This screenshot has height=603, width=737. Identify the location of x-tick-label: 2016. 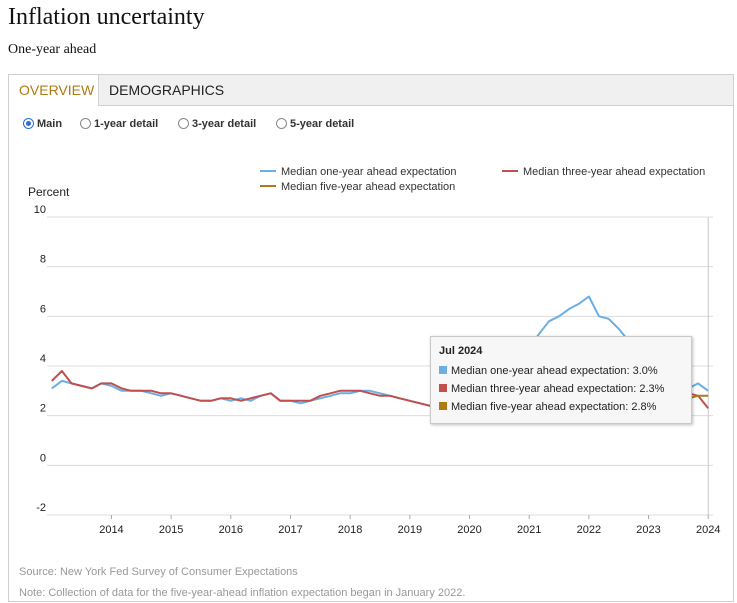
(231, 530).